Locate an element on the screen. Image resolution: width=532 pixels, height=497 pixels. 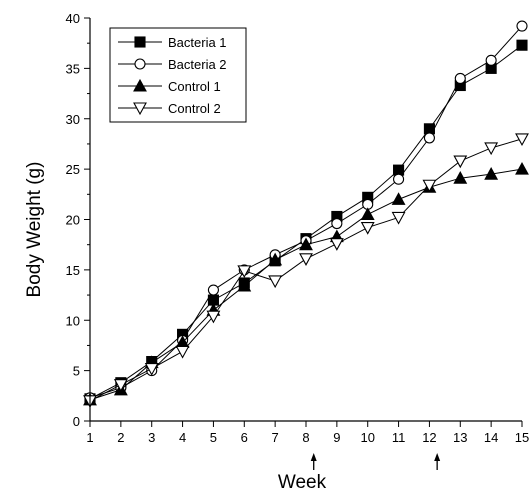
legend-control-2-label: Control 2 is located at coordinates (194, 108).